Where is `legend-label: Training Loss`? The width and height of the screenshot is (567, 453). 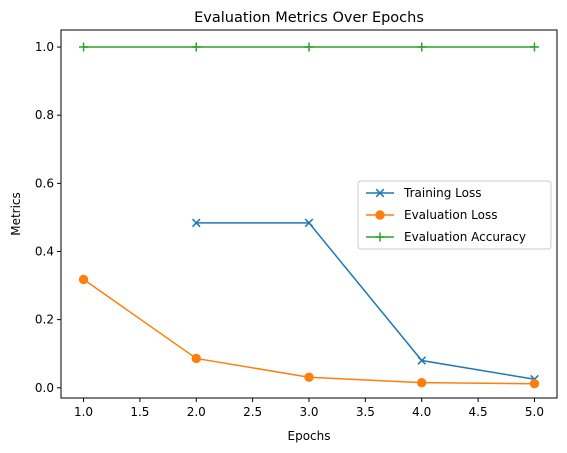
legend-label: Training Loss is located at coordinates (442, 193).